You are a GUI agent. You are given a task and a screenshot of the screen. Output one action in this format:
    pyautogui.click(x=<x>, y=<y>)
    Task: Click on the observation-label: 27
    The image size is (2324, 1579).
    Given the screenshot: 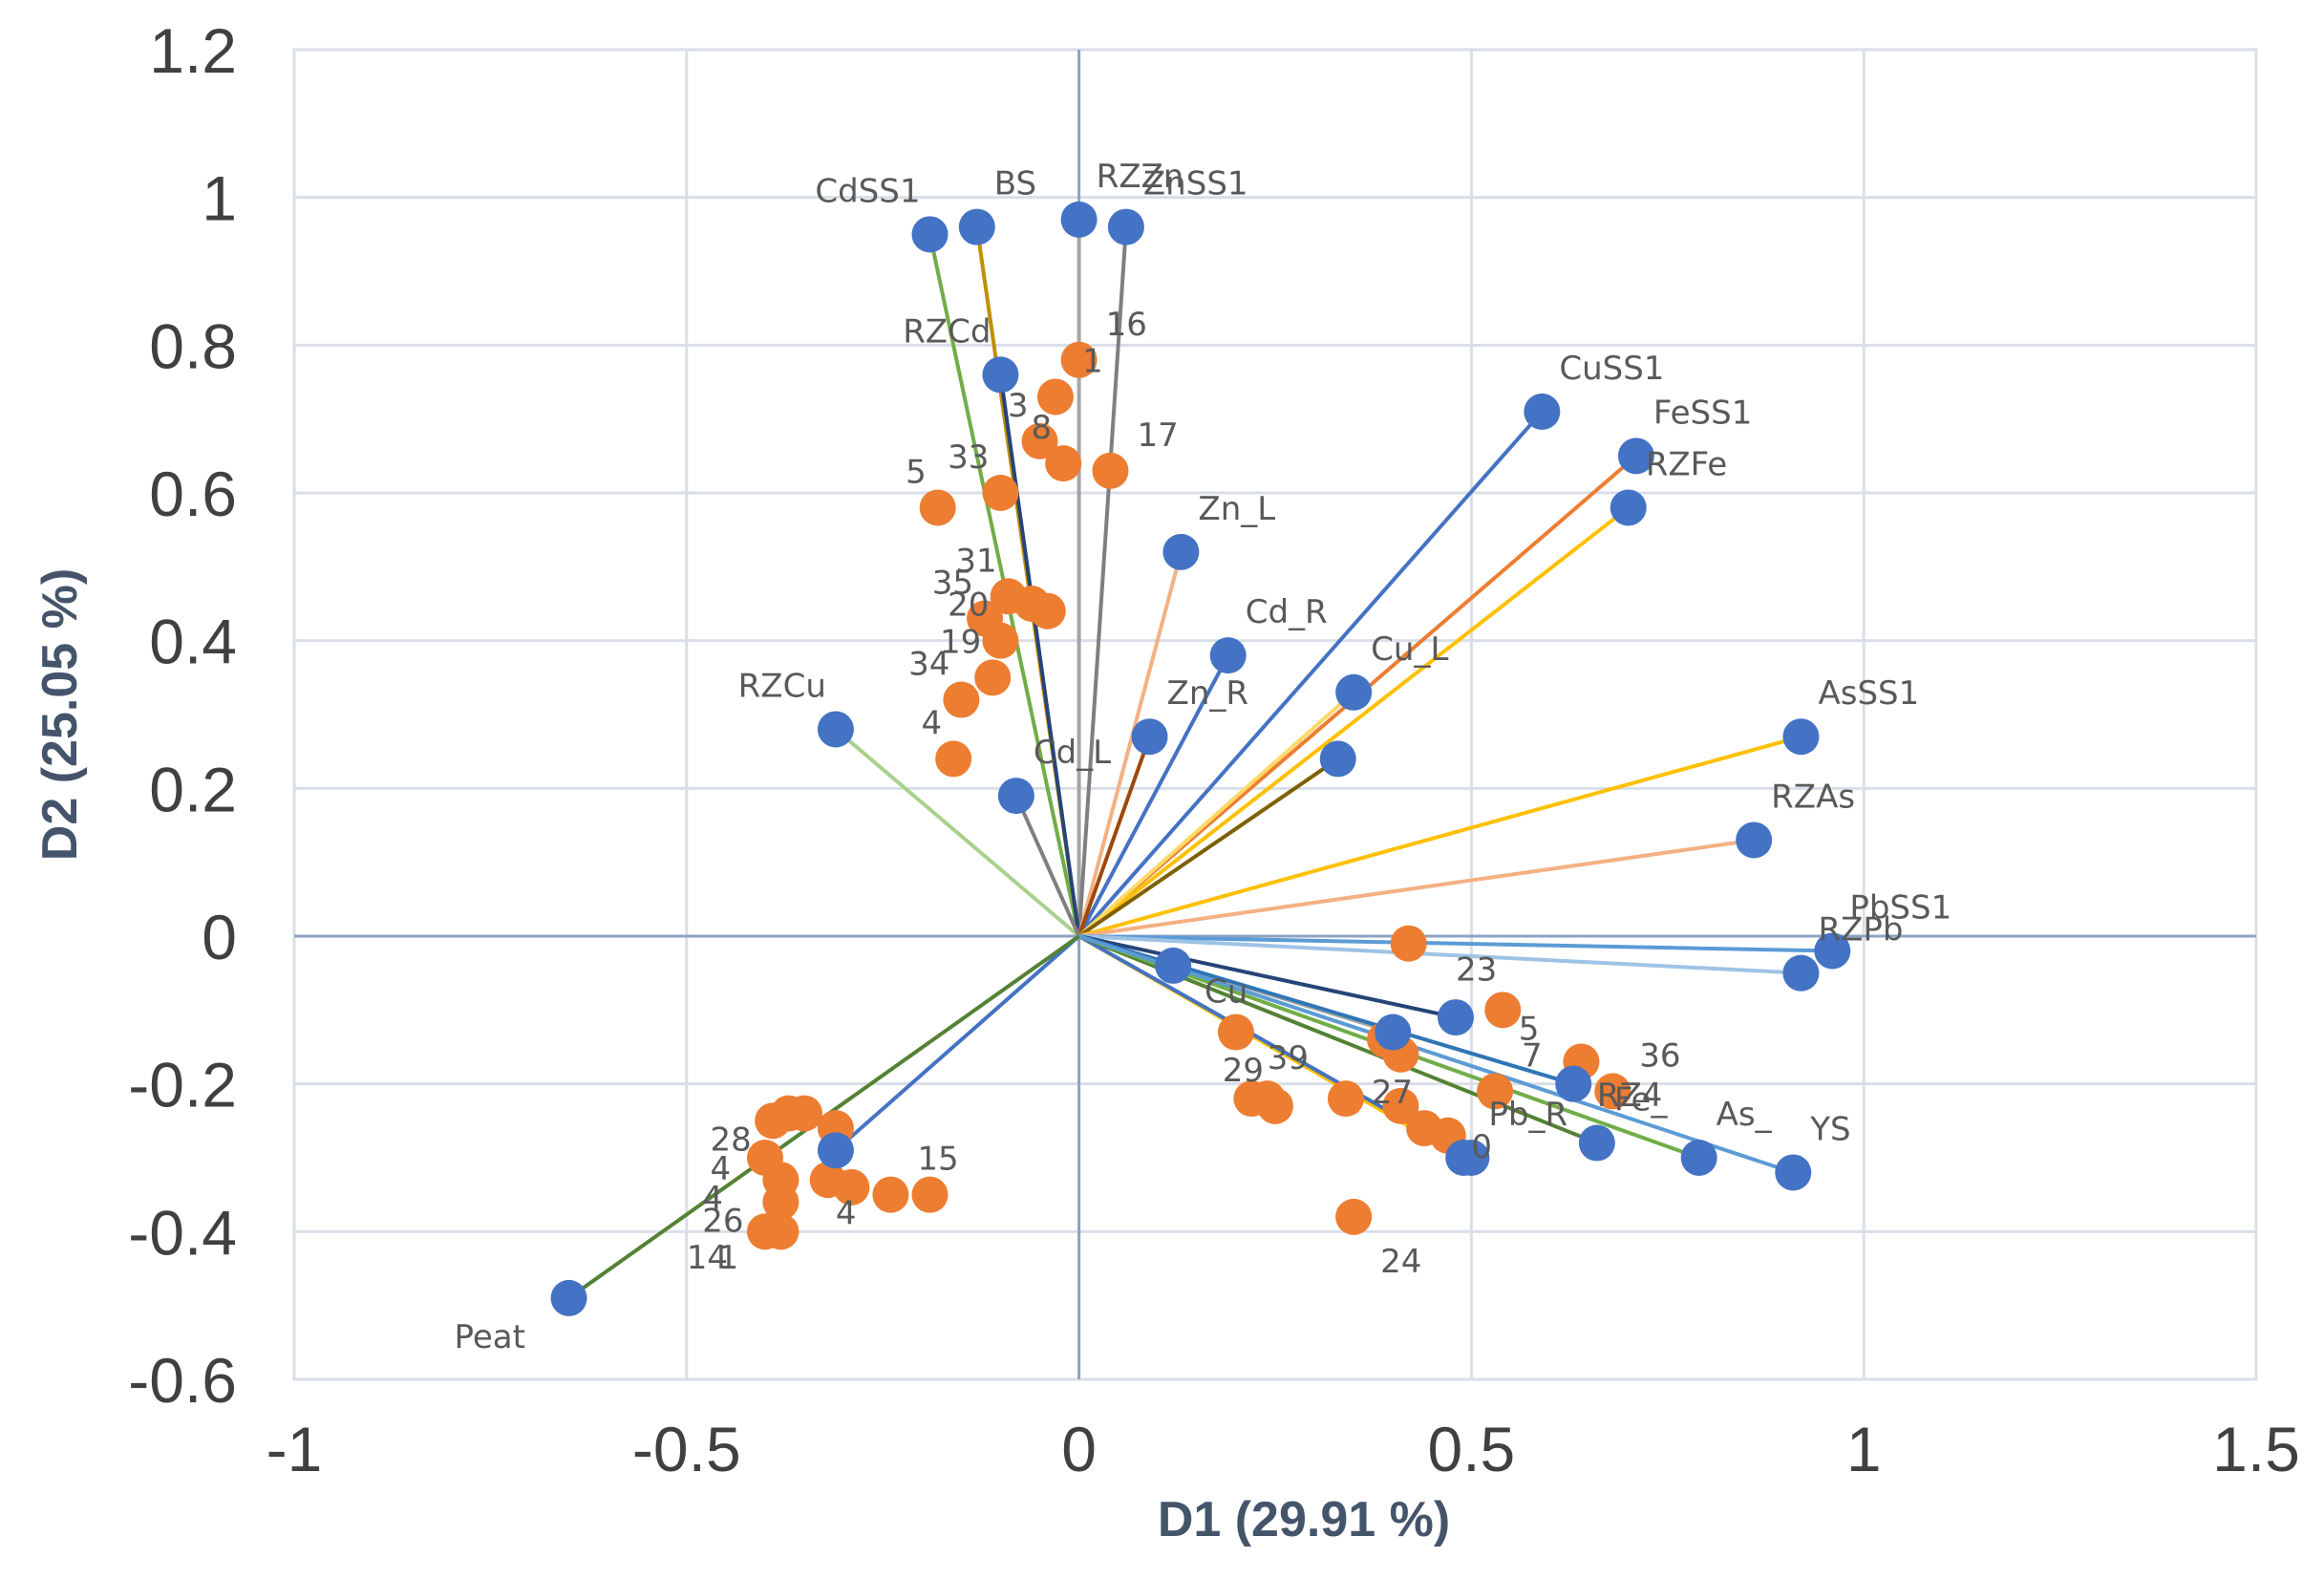 What is the action you would take?
    pyautogui.click(x=1392, y=1093)
    